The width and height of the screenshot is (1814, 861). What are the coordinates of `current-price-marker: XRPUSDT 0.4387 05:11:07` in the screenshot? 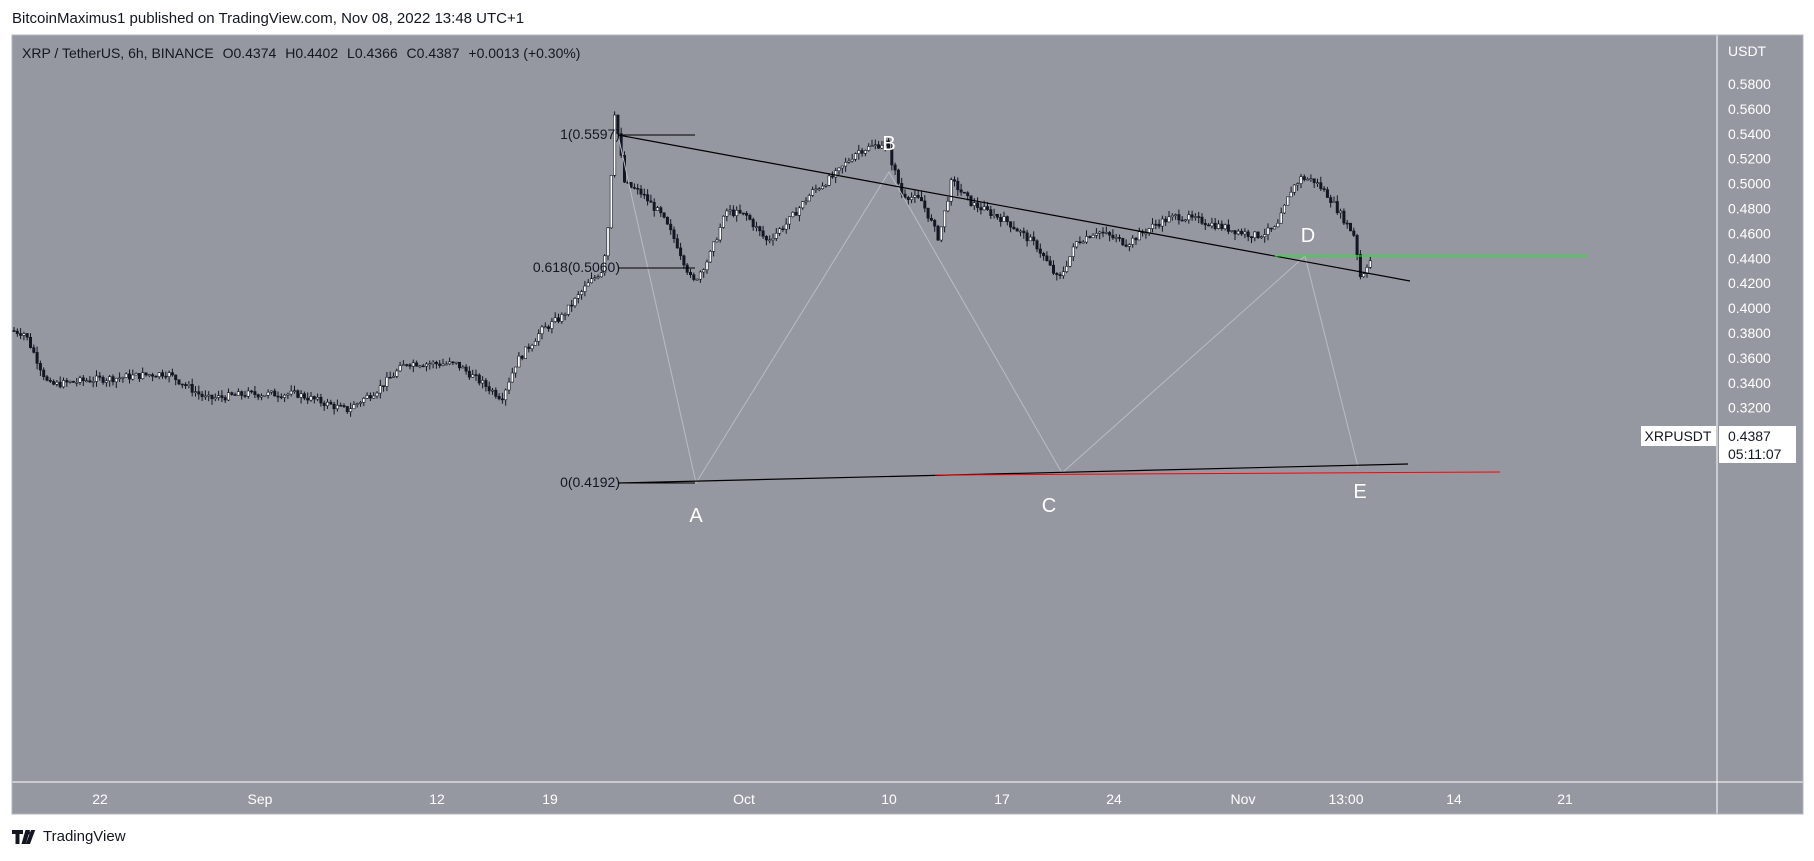 It's located at (1718, 444).